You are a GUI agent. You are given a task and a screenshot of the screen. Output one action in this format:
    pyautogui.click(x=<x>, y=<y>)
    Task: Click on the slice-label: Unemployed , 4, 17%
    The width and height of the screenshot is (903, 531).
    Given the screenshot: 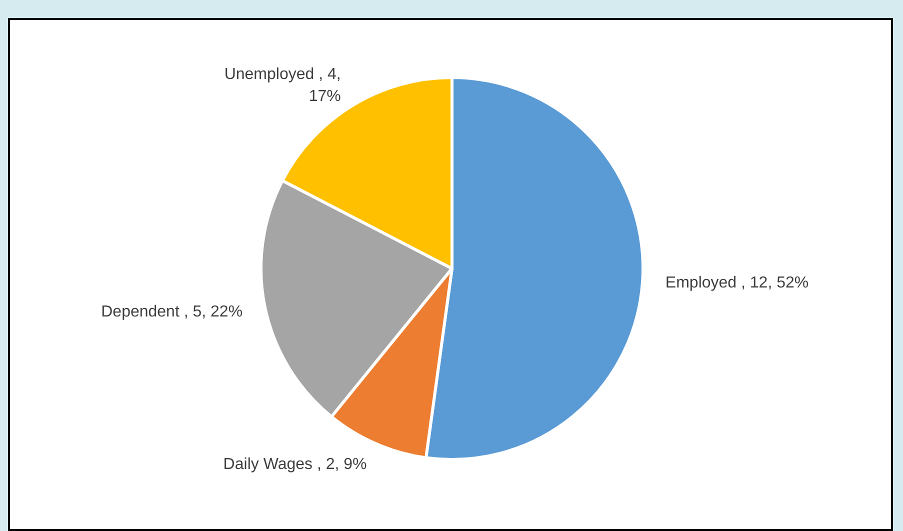 What is the action you would take?
    pyautogui.click(x=282, y=86)
    